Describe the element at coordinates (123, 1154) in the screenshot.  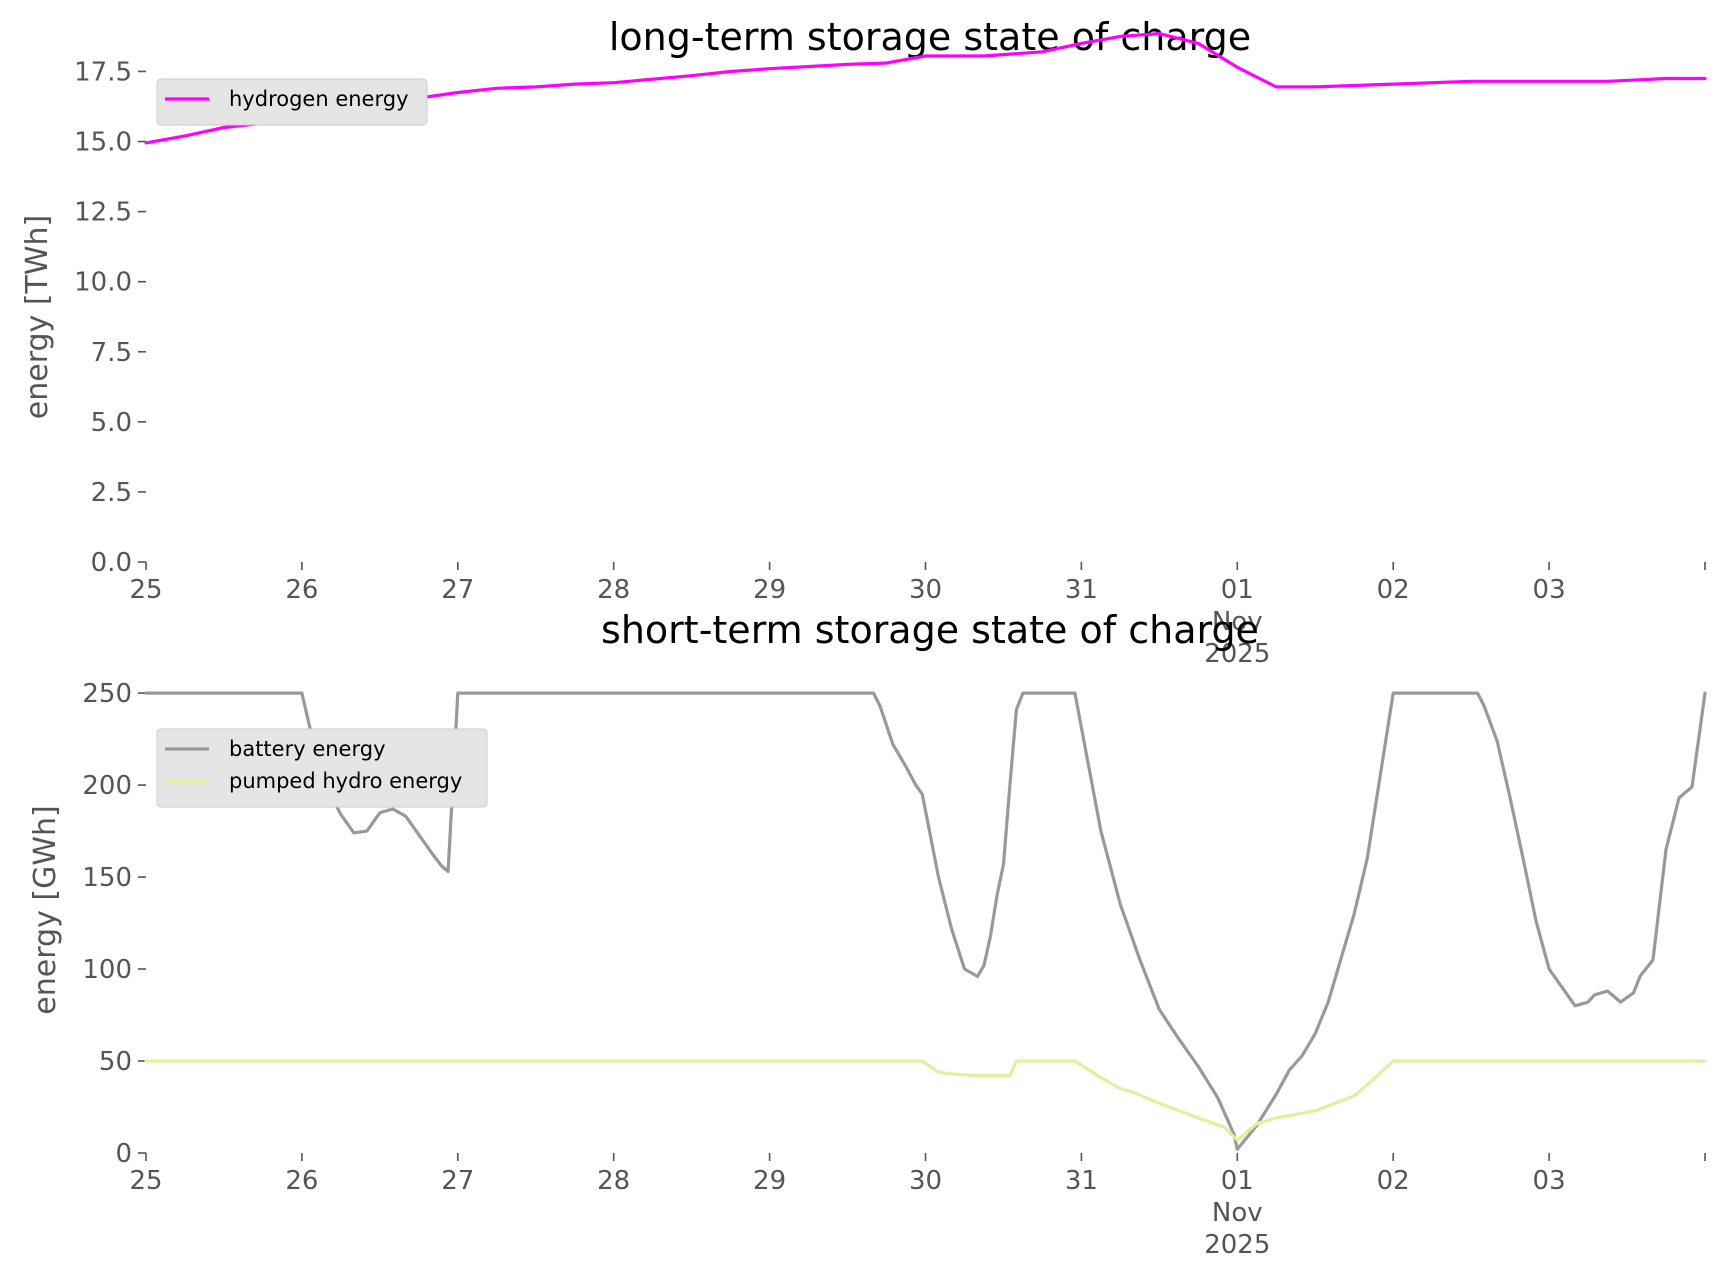
I see `y-tick-label: 0` at that location.